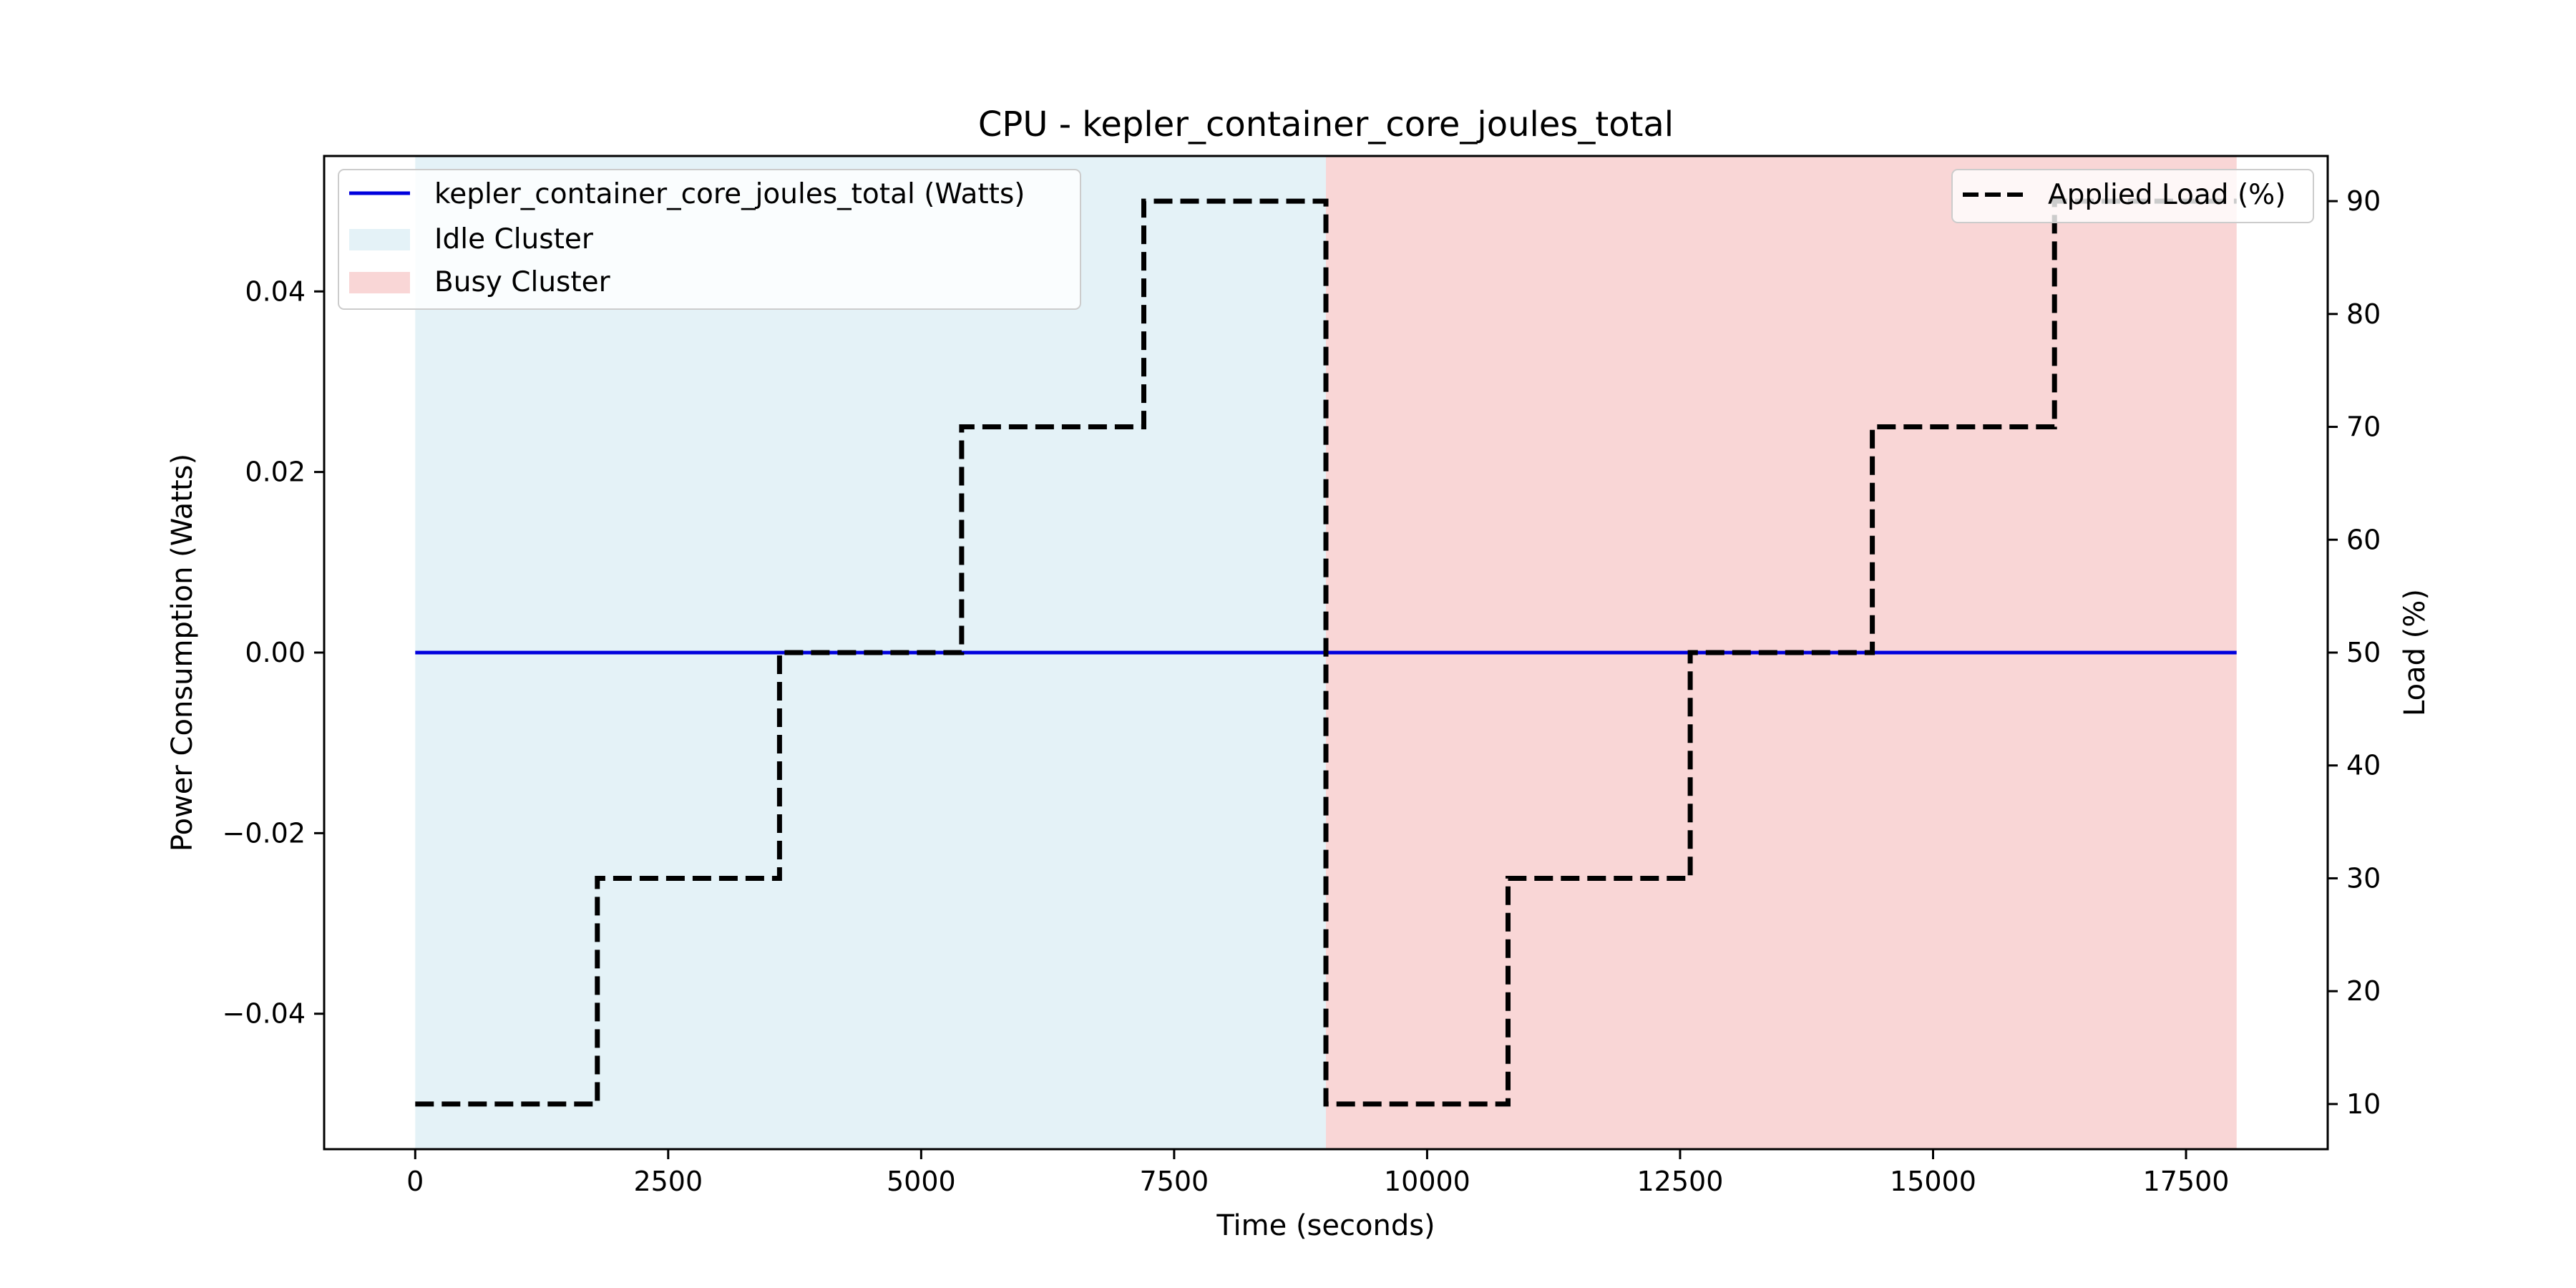 The height and width of the screenshot is (1288, 2576). Describe the element at coordinates (1680, 1181) in the screenshot. I see `x-tick-label: 12500` at that location.